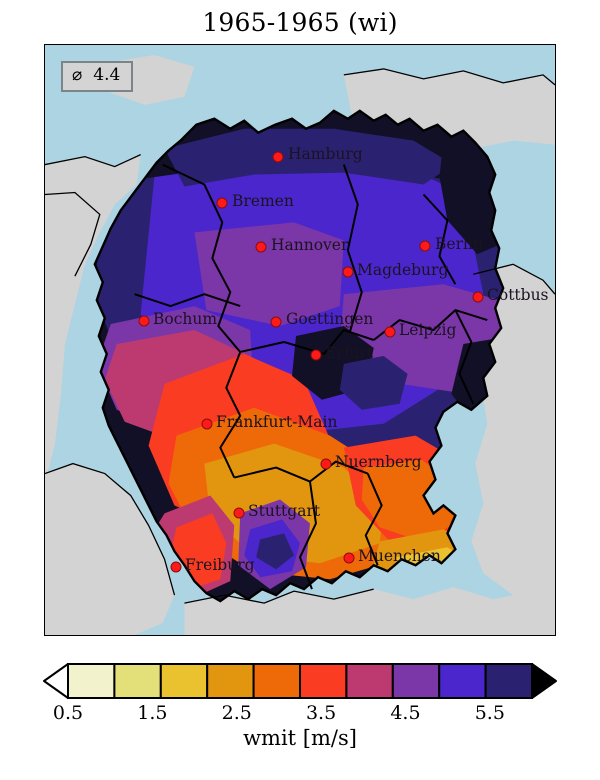 This screenshot has width=600, height=780. I want to click on city-label-frankfurt-main: Frankfurt-Main, so click(277, 422).